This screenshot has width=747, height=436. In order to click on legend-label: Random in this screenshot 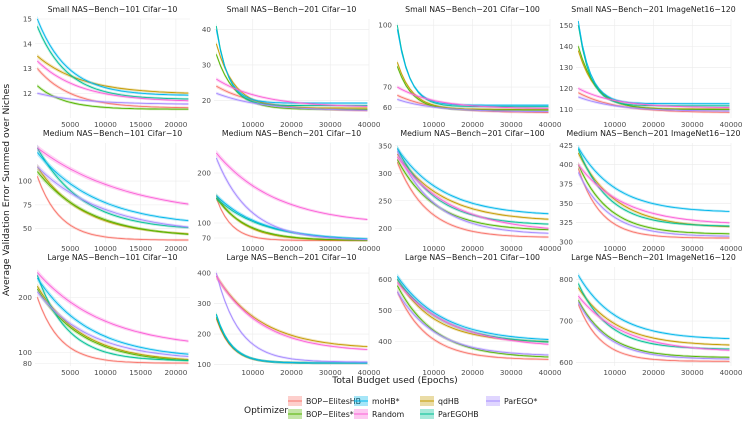, I will do `click(388, 414)`.